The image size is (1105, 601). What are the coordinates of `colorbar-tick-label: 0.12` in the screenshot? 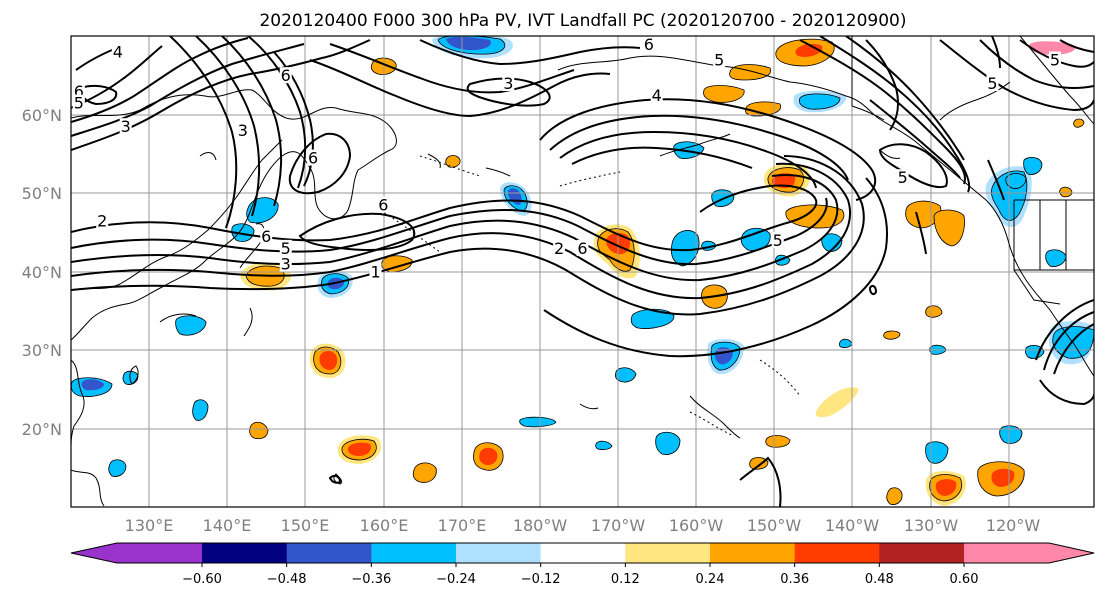 It's located at (625, 579).